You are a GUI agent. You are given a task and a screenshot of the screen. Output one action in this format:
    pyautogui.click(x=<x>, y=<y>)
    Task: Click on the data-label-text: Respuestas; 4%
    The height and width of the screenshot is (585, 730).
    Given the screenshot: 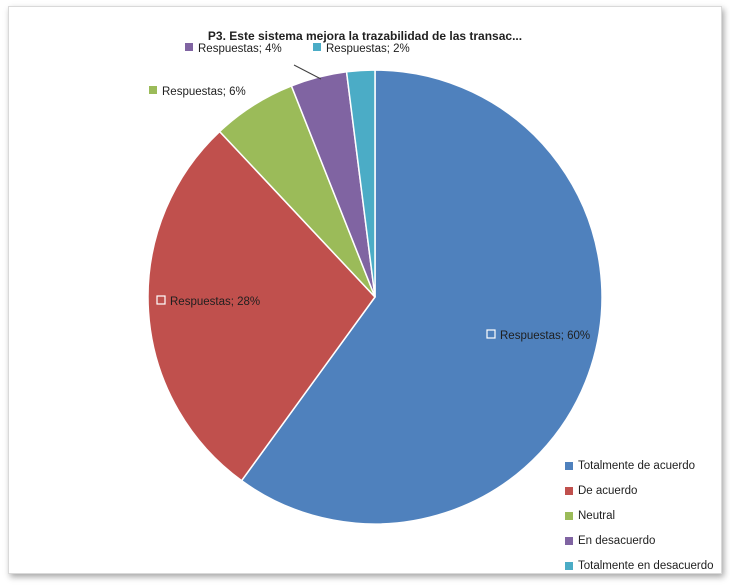 What is the action you would take?
    pyautogui.click(x=240, y=49)
    